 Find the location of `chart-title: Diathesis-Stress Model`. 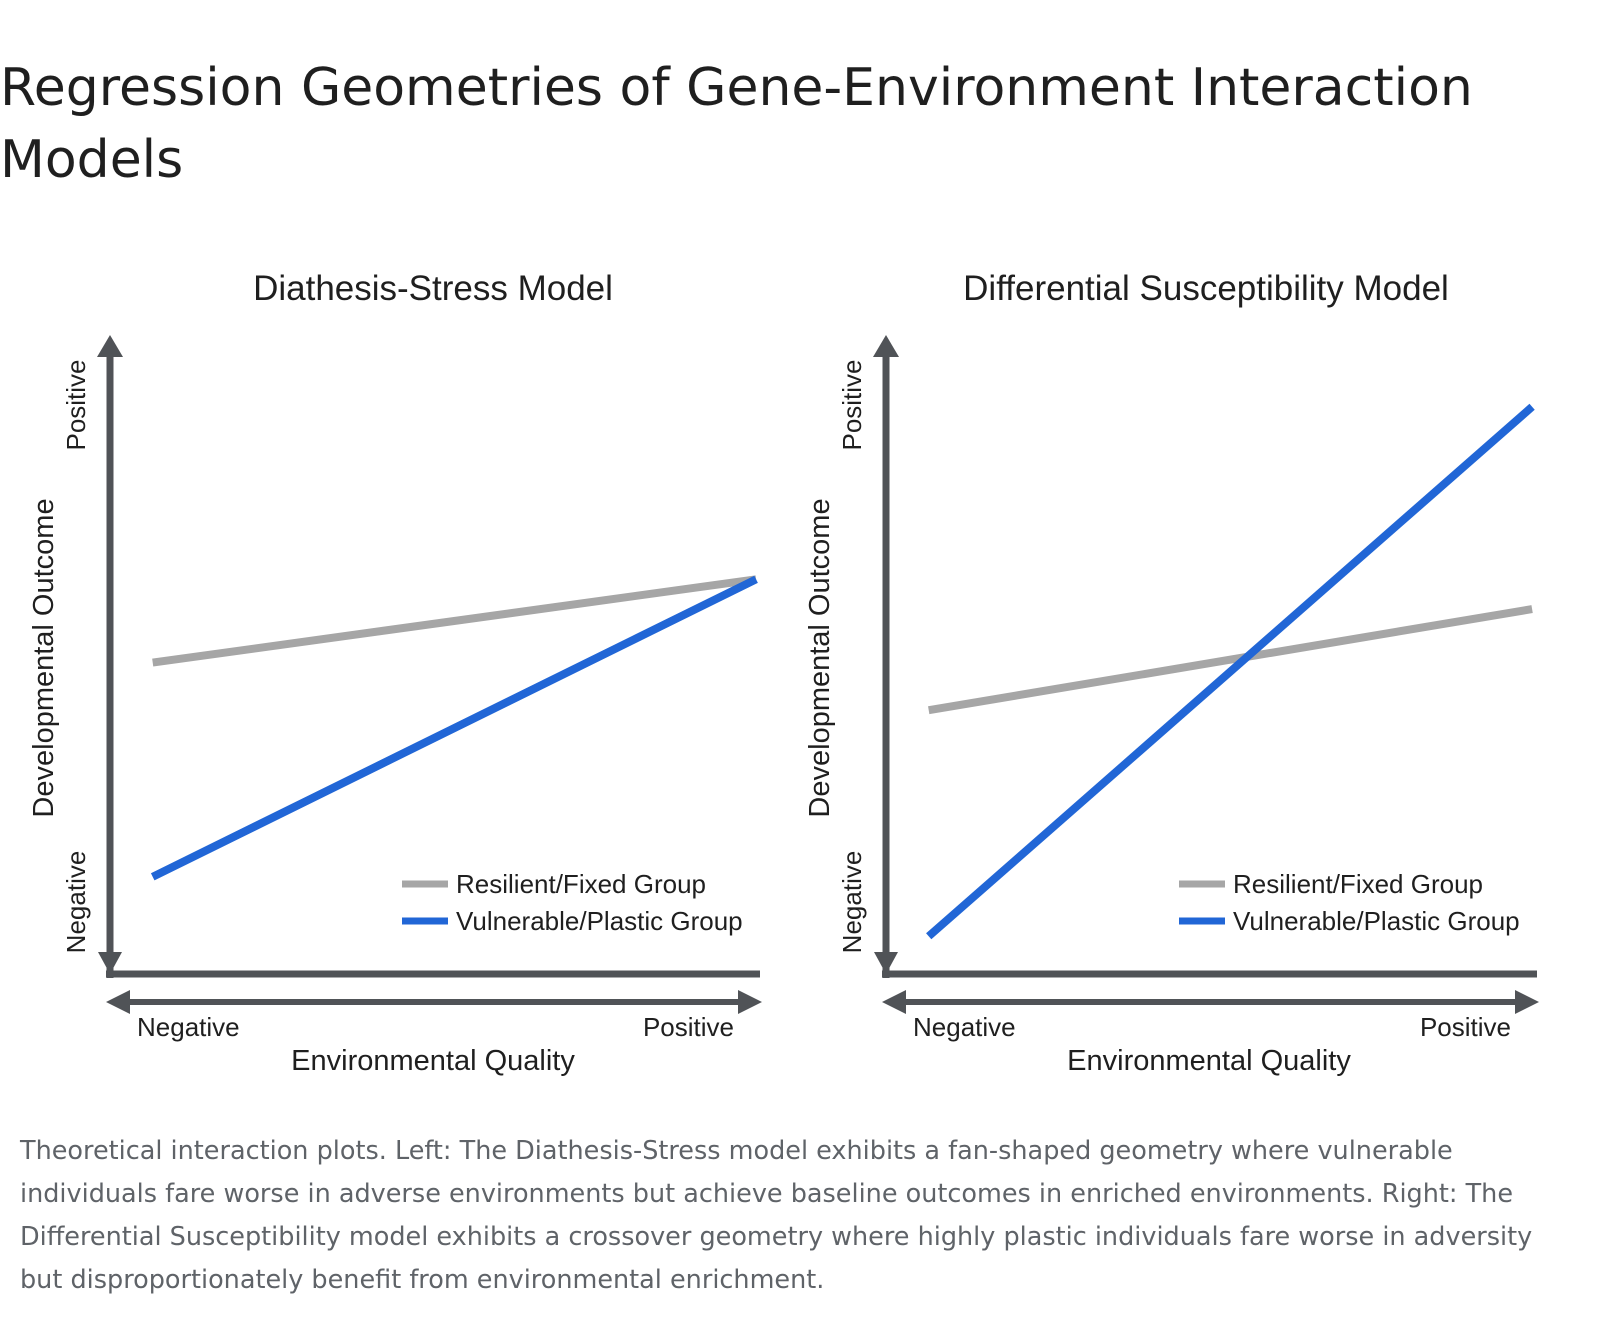

chart-title: Diathesis-Stress Model is located at coordinates (433, 288).